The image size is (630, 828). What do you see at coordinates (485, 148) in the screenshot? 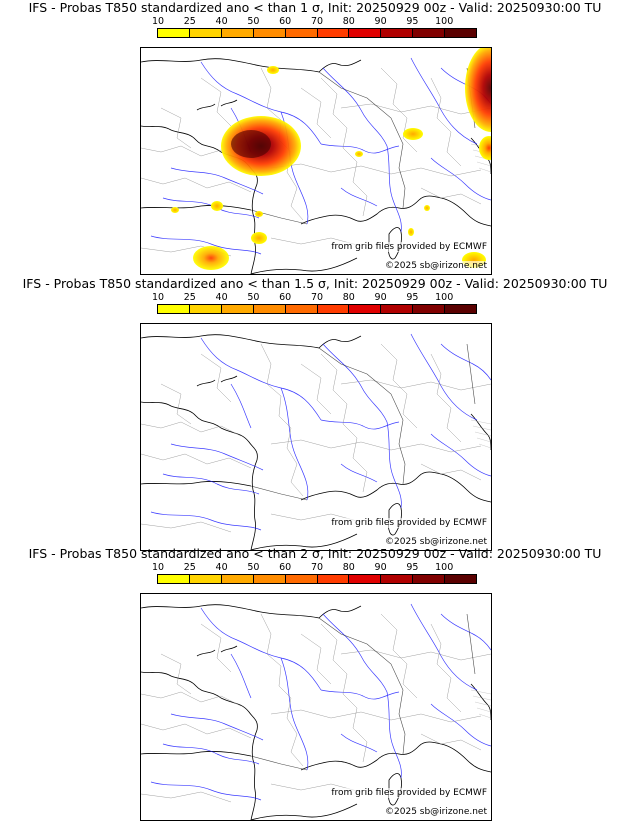
I see `anomaly-blob-east-small` at bounding box center [485, 148].